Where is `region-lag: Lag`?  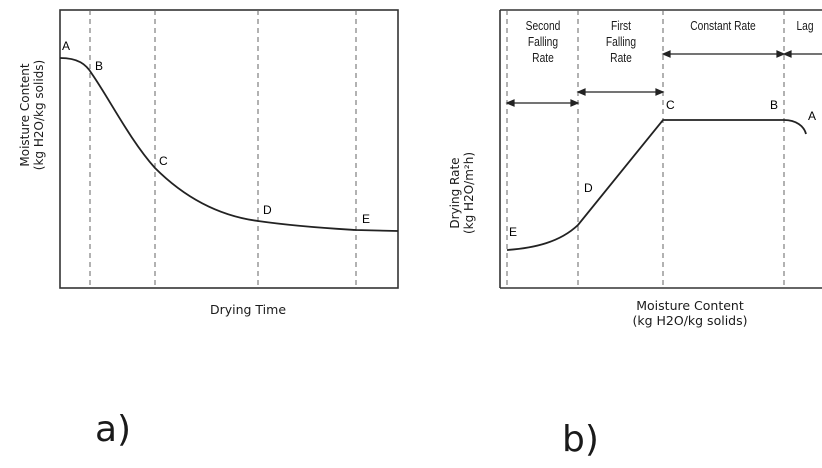
region-lag: Lag is located at coordinates (805, 26).